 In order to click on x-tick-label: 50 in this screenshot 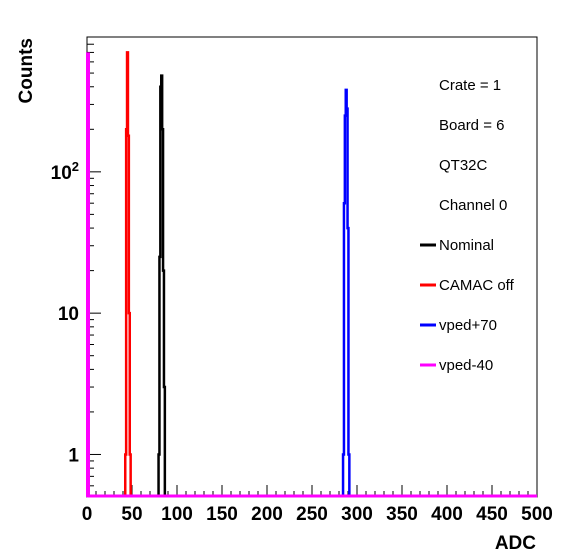, I will do `click(131, 514)`.